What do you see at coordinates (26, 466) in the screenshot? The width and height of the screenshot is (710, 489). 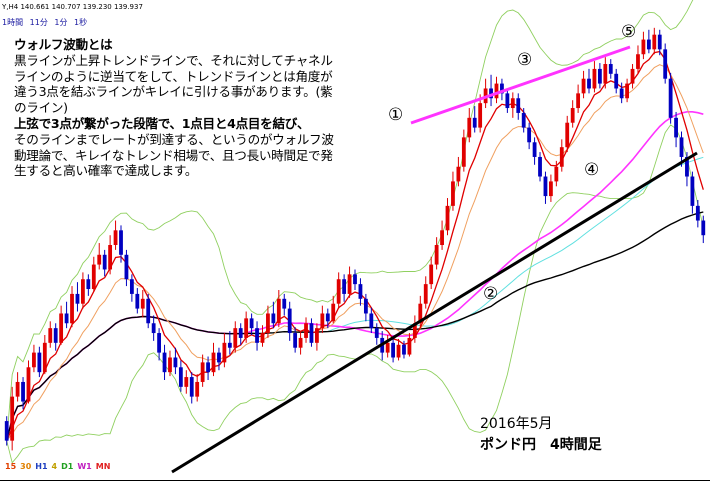 I see `bottom-timeframe-item: 30` at bounding box center [26, 466].